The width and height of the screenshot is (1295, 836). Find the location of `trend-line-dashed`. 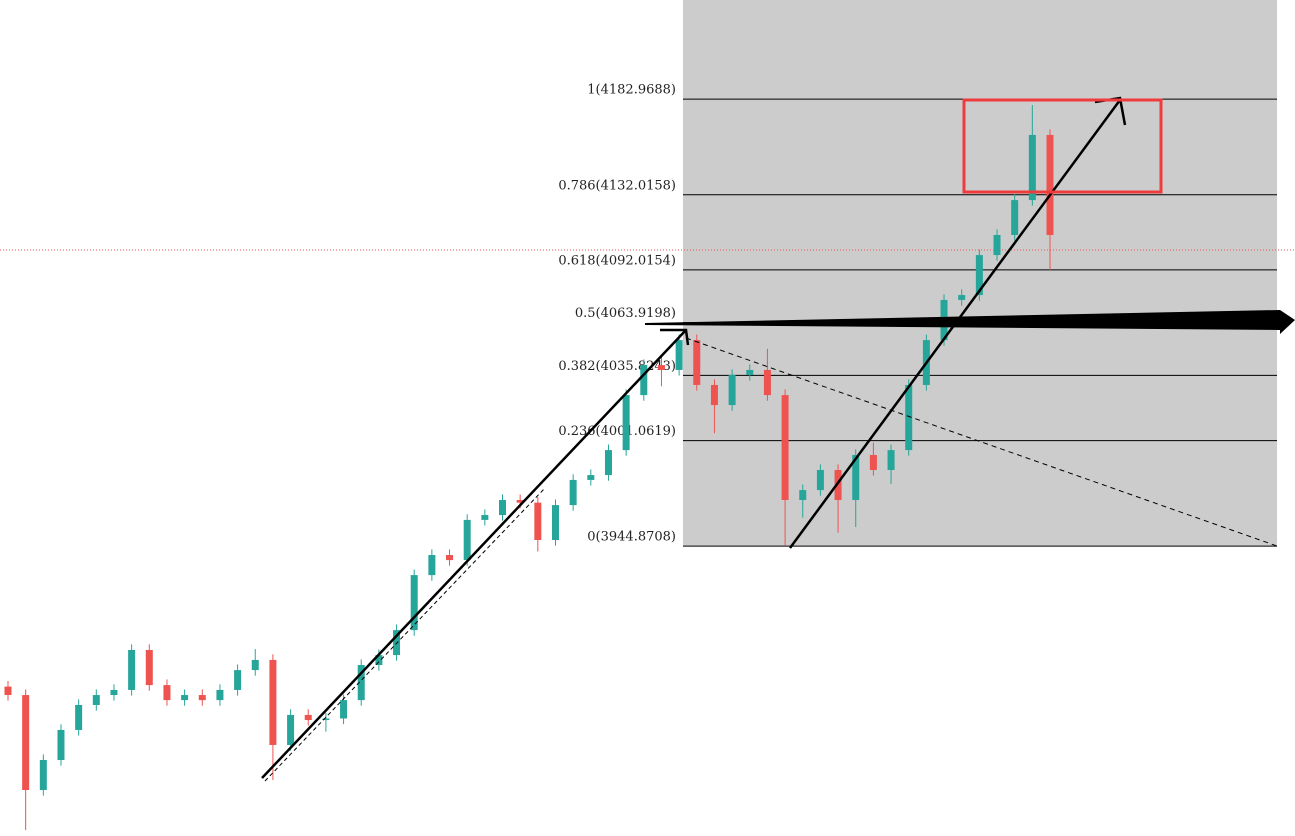

trend-line-dashed is located at coordinates (405, 634).